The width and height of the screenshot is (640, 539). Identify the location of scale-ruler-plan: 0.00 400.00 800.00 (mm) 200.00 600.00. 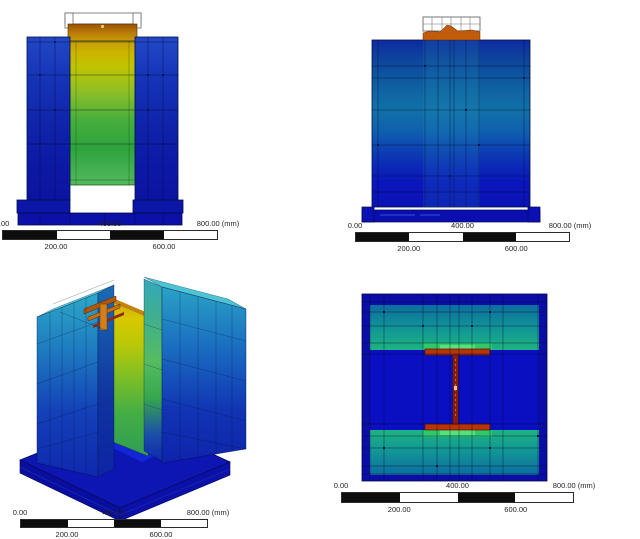
(465, 498).